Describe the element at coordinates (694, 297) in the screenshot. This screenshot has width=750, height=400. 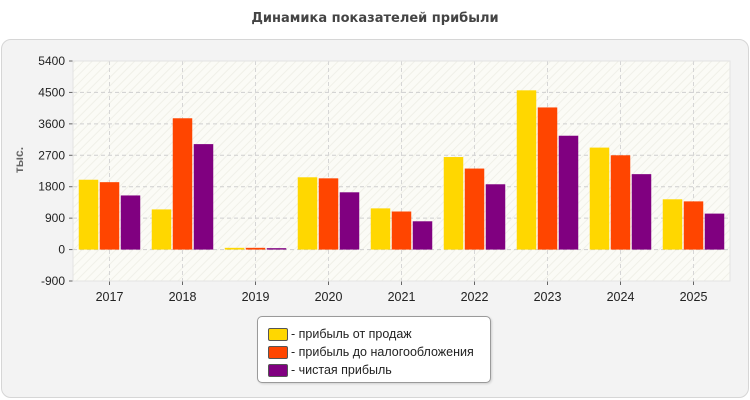
I see `x-tick-label: 2025` at that location.